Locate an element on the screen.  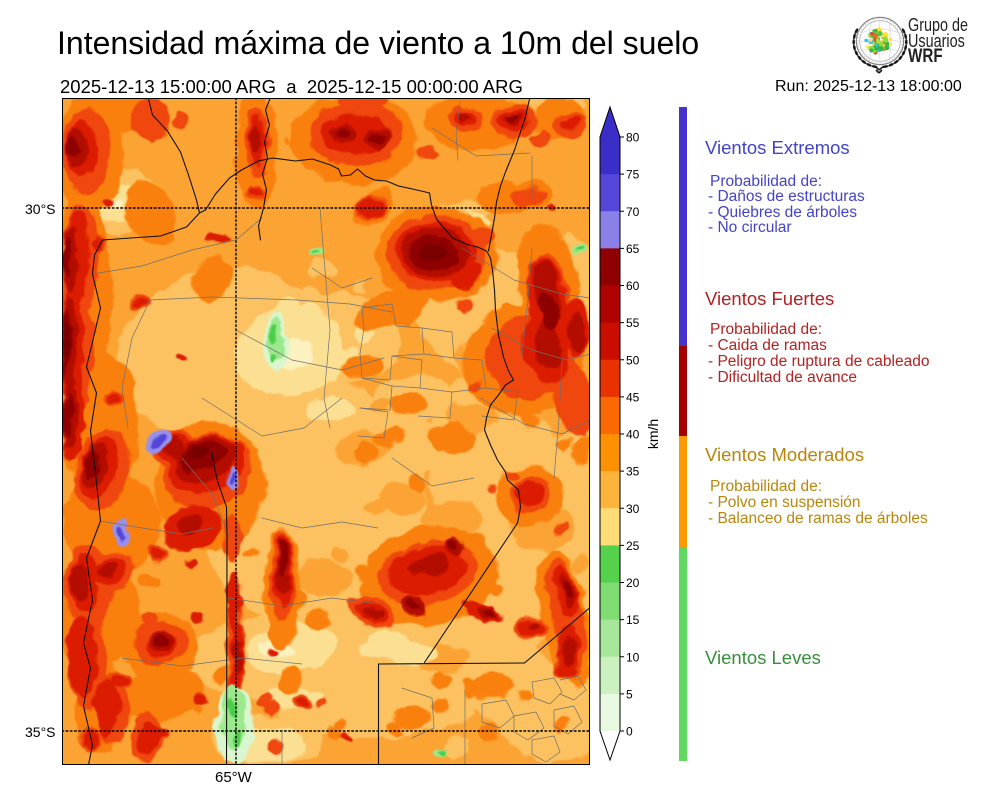
svg-text: 0 is located at coordinates (629, 732).